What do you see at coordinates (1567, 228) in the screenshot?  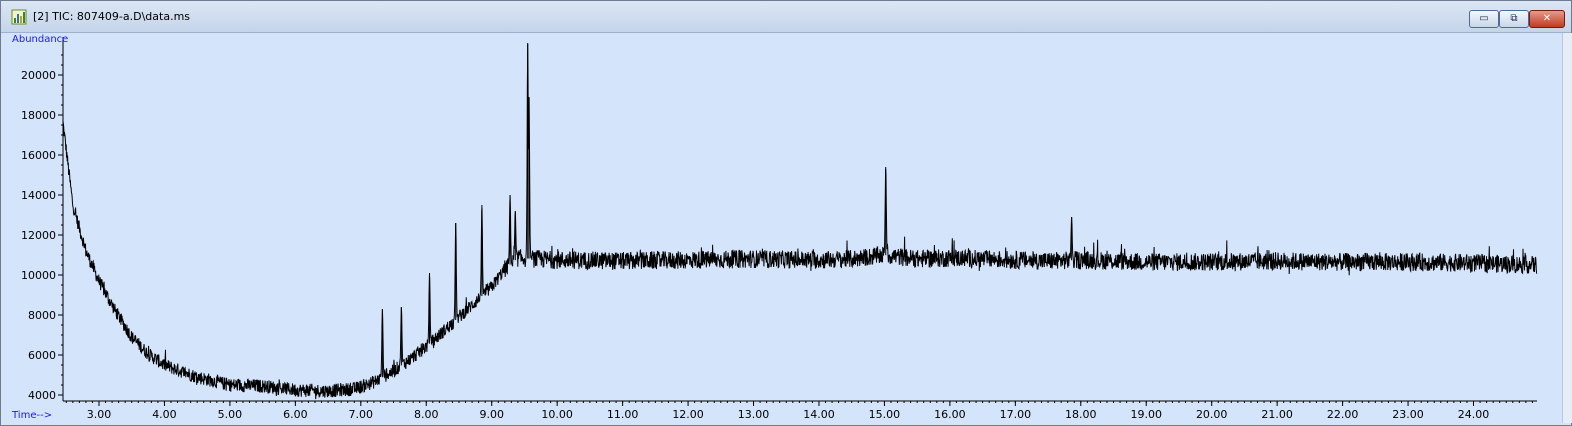 I see `scrollbar-strip` at bounding box center [1567, 228].